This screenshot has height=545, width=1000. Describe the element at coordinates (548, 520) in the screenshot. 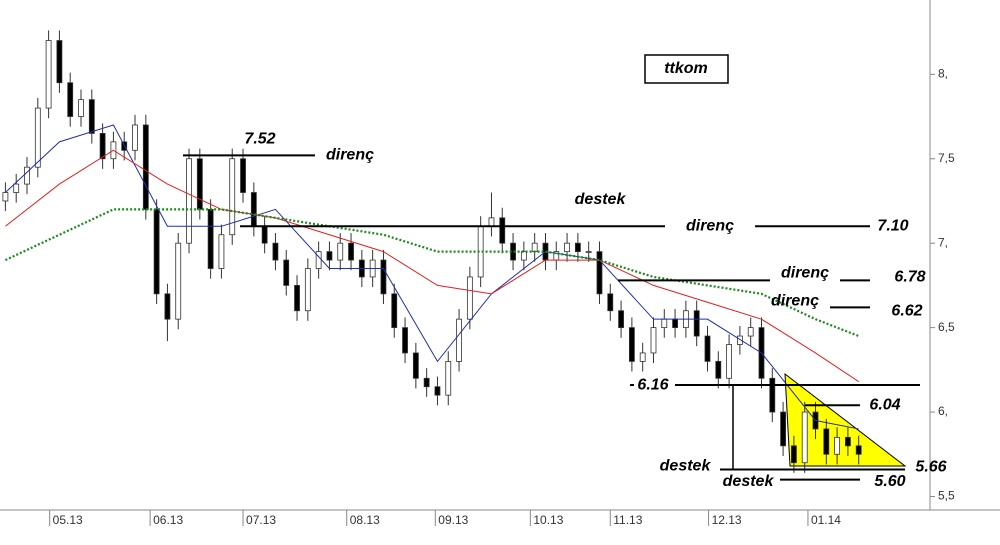

I see `x-tick-label: 10.13` at that location.